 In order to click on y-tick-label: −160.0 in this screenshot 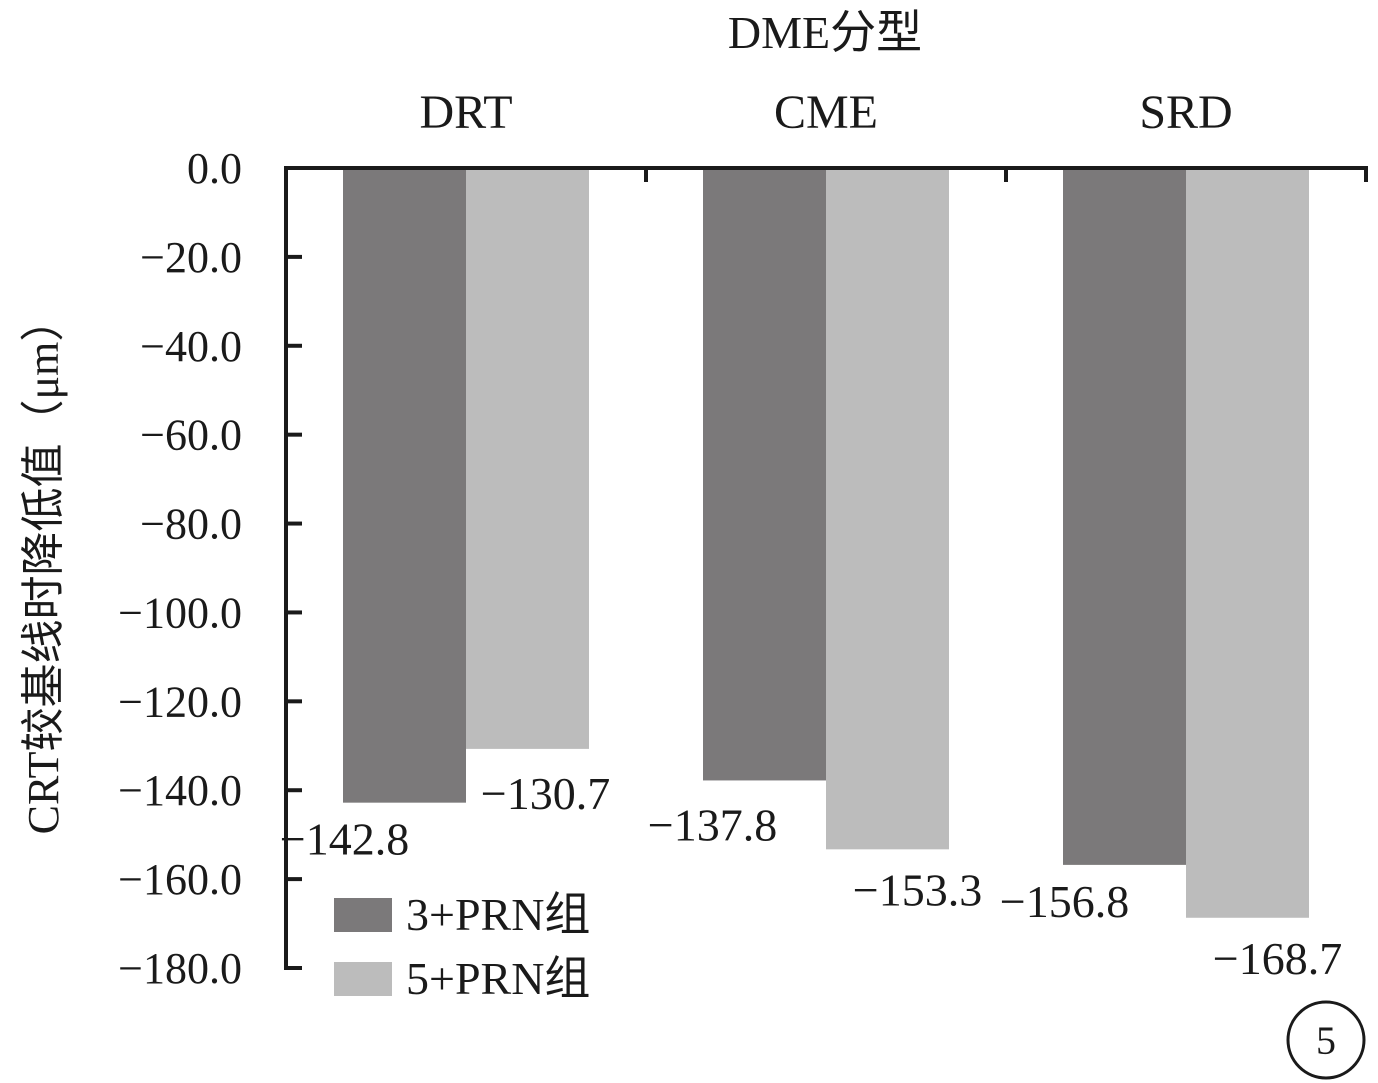, I will do `click(180, 879)`.